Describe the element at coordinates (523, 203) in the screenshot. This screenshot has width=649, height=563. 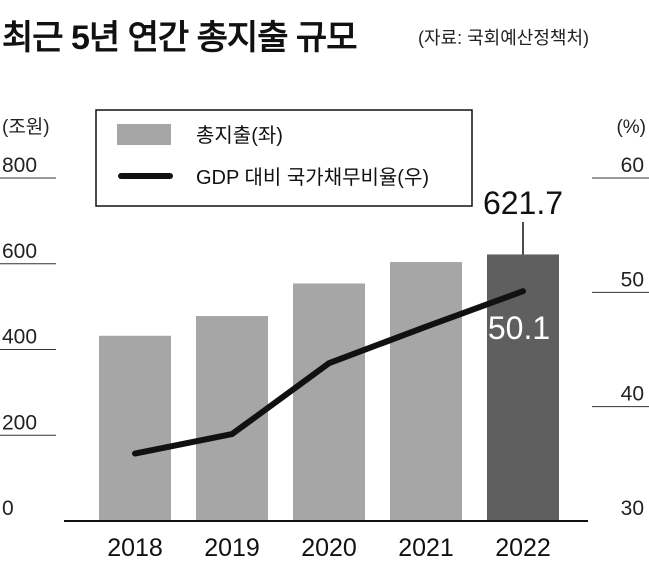
I see `bar-value-label: 621.7` at that location.